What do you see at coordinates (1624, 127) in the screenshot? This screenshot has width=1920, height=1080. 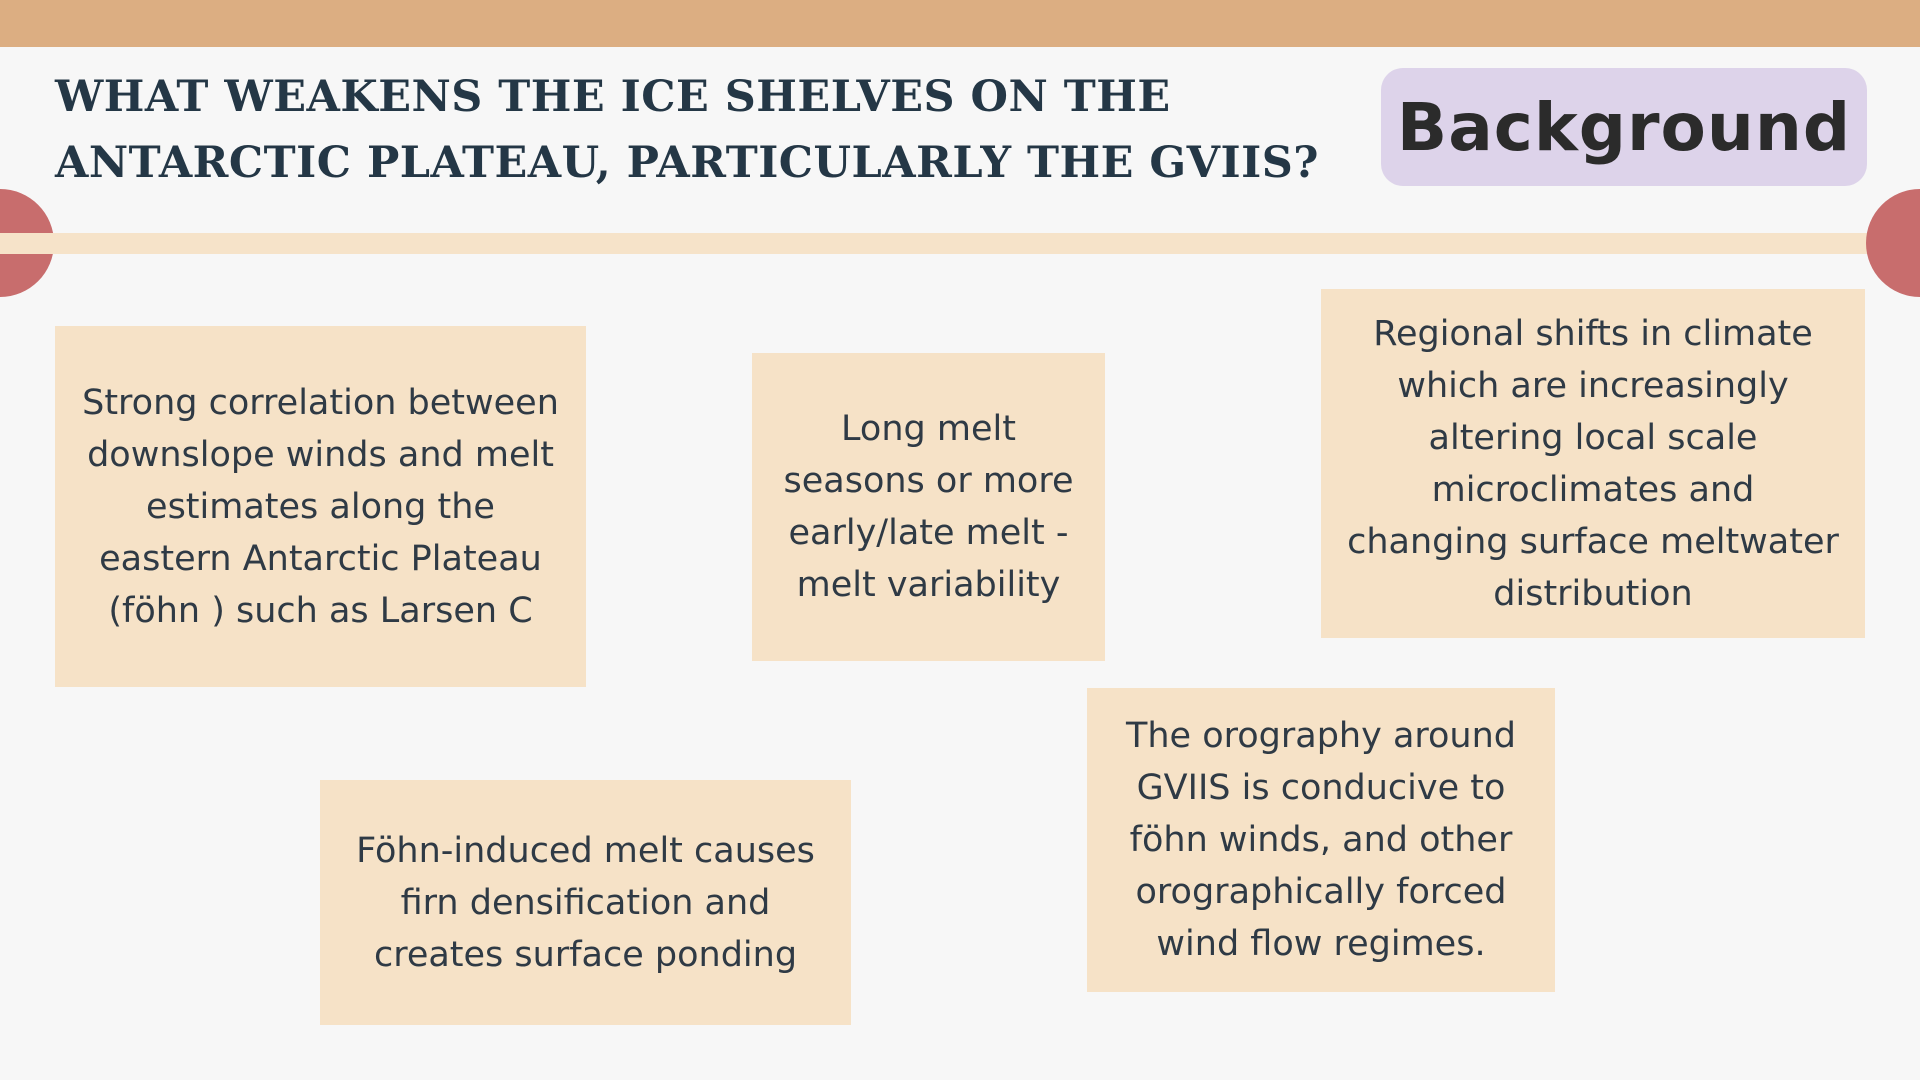 I see `background-badge: Background` at bounding box center [1624, 127].